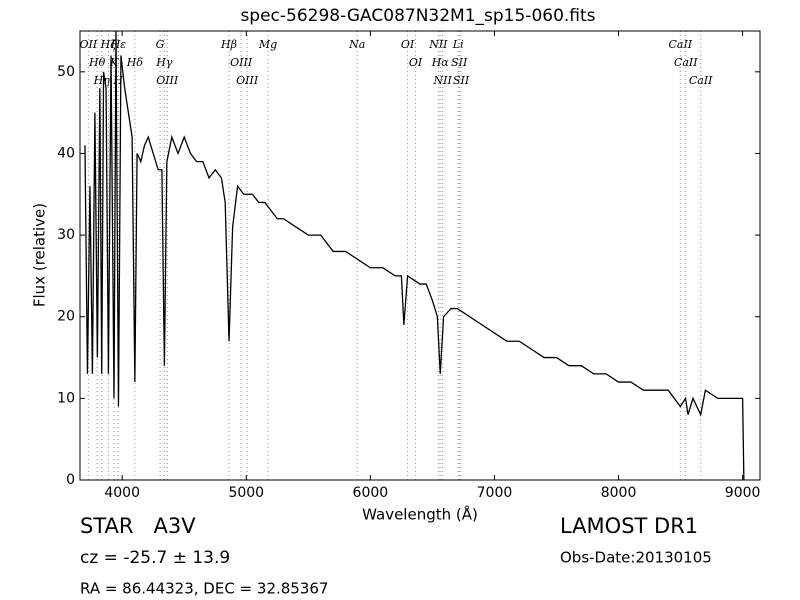 Image resolution: width=800 pixels, height=600 pixels. What do you see at coordinates (619, 493) in the screenshot?
I see `x-tick-label: 8000` at bounding box center [619, 493].